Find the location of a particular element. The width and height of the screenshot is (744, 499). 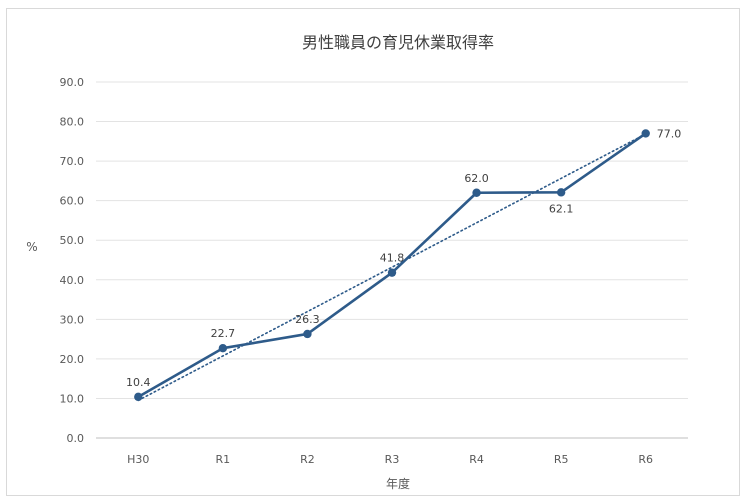

y-axis-label: % is located at coordinates (31, 247).